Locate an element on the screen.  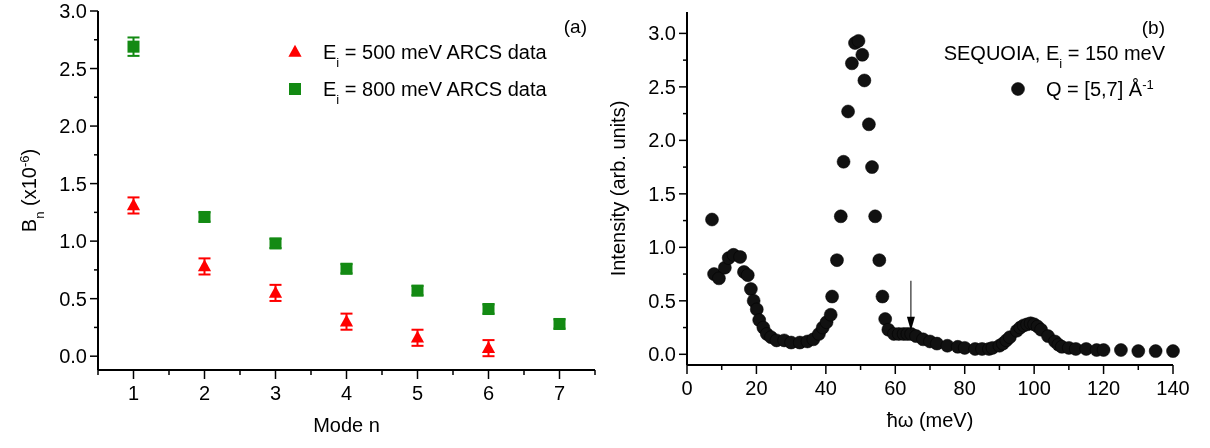
x-tick-label: 80 is located at coordinates (964, 388).